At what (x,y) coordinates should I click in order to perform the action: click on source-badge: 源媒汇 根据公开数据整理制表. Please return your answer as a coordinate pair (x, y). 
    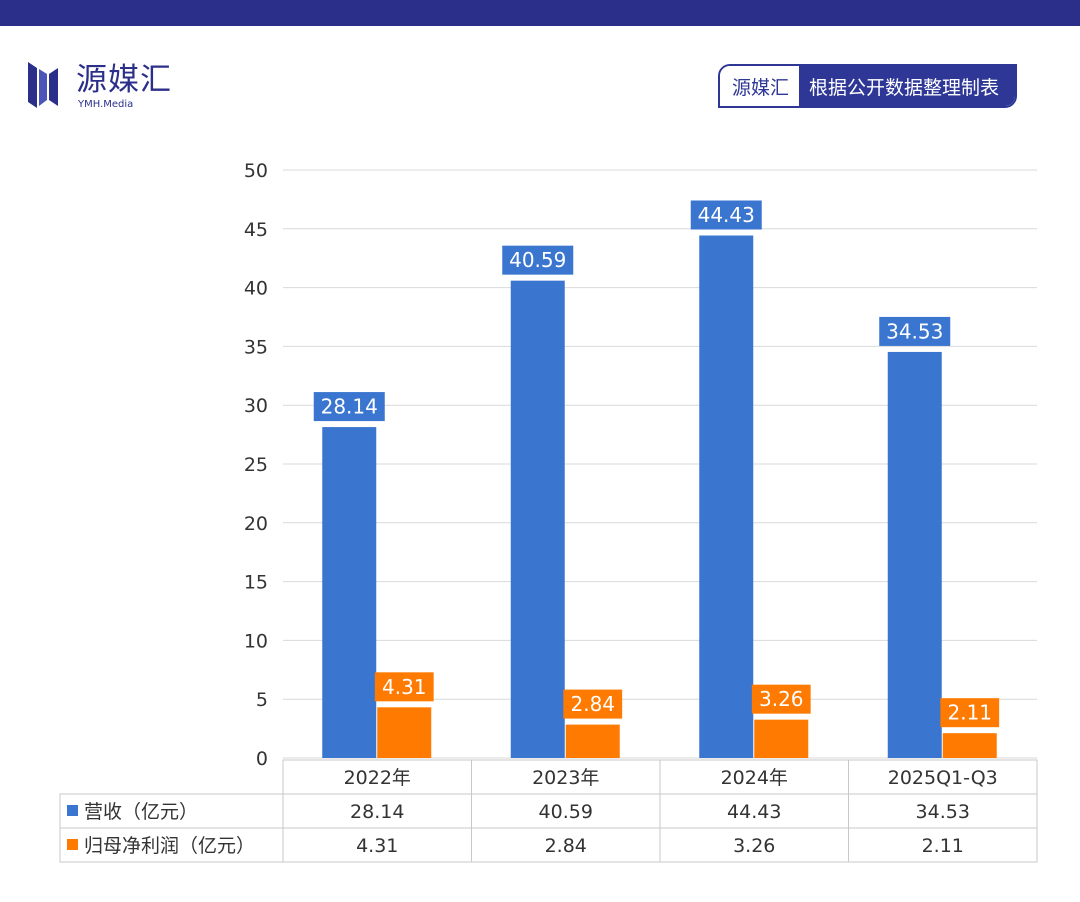
    Looking at the image, I should click on (868, 86).